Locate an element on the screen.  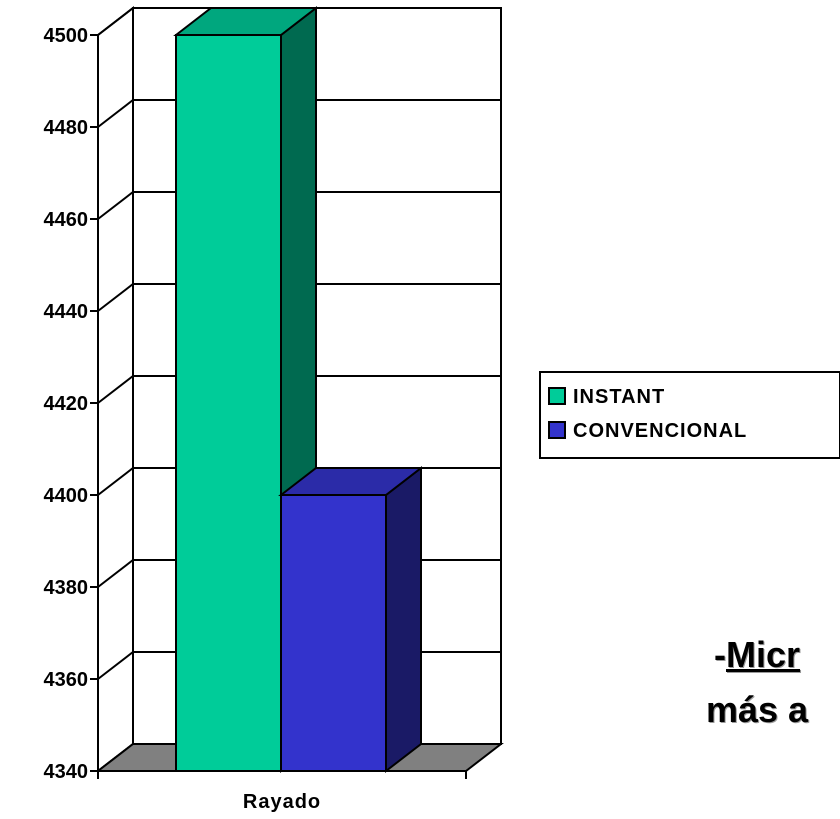
x-tick-label: Rayado is located at coordinates (282, 802).